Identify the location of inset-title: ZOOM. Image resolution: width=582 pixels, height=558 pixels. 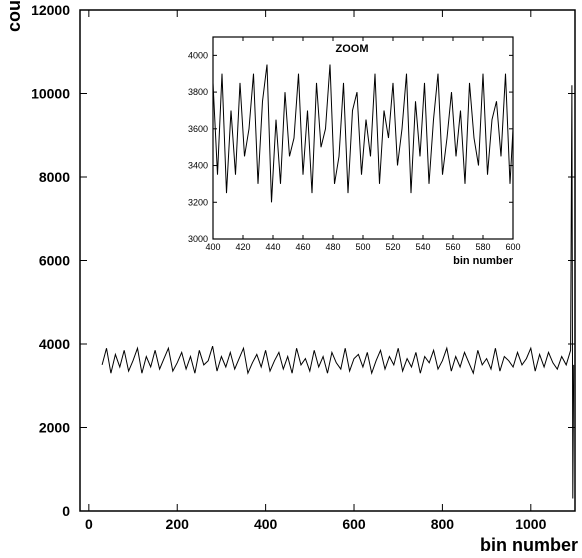
(352, 49).